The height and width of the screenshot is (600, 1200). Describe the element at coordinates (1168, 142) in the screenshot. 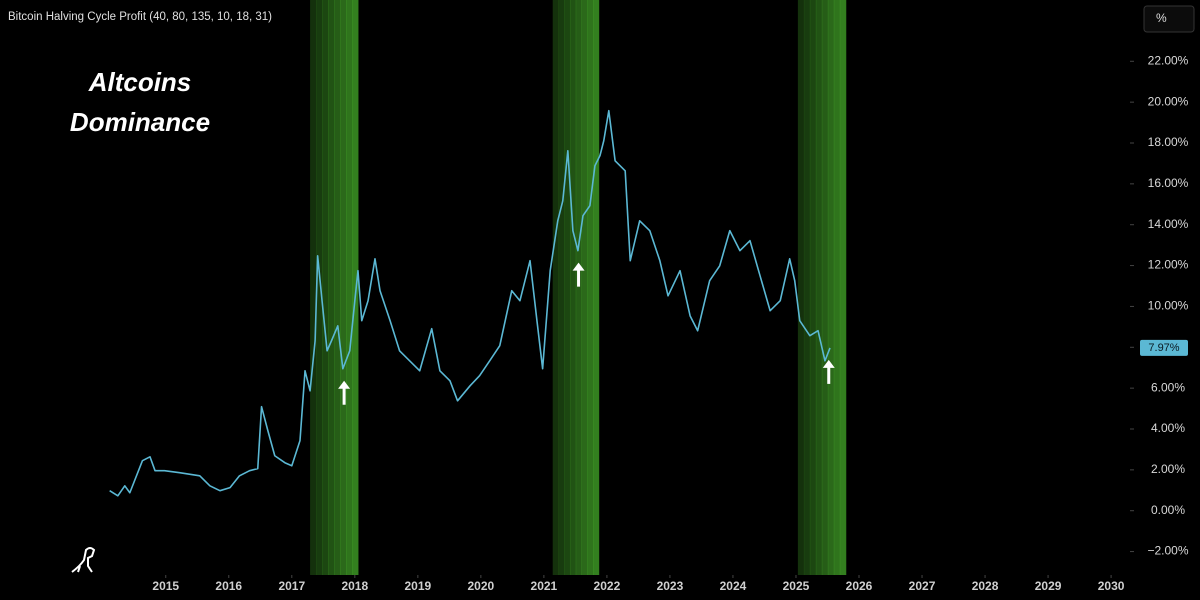

I see `y-tick-label: 18.00%` at that location.